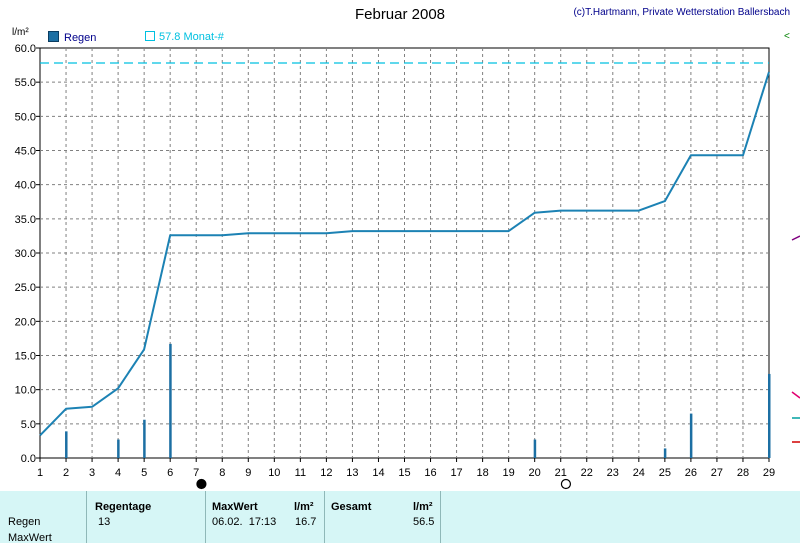 The image size is (800, 544). What do you see at coordinates (326, 473) in the screenshot?
I see `x-tick-label: 12` at bounding box center [326, 473].